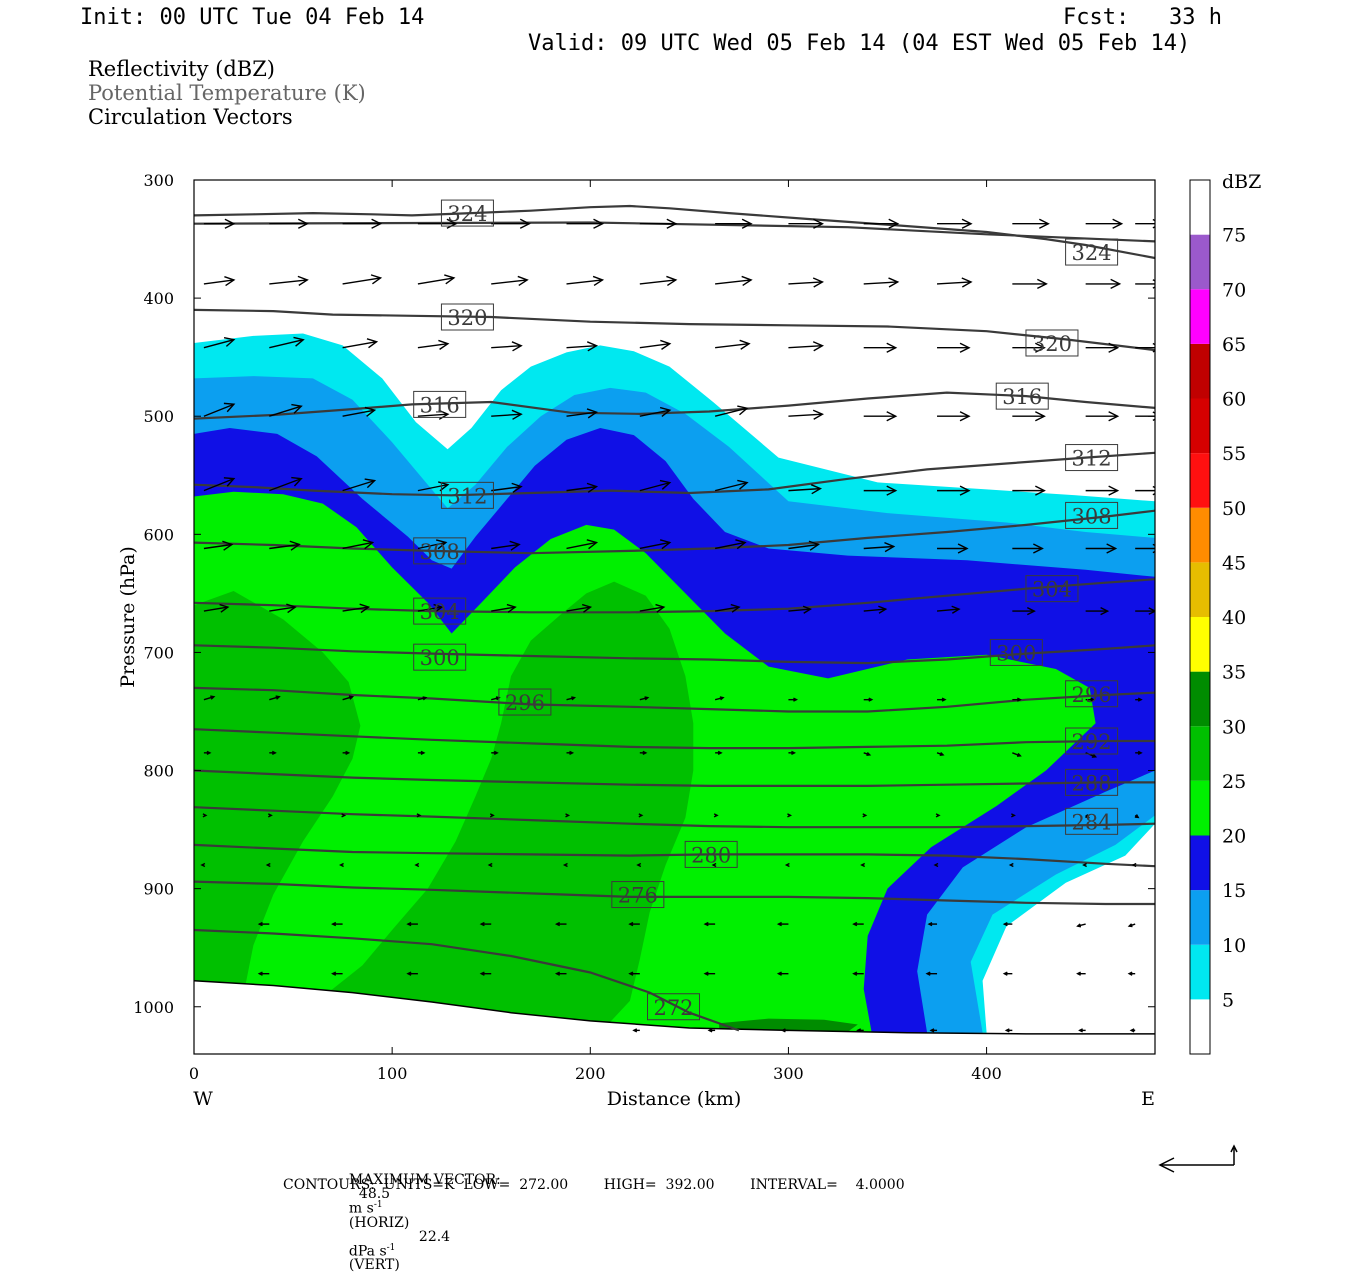  What do you see at coordinates (467, 213) in the screenshot?
I see `isentrope-label-324-0: 324` at bounding box center [467, 213].